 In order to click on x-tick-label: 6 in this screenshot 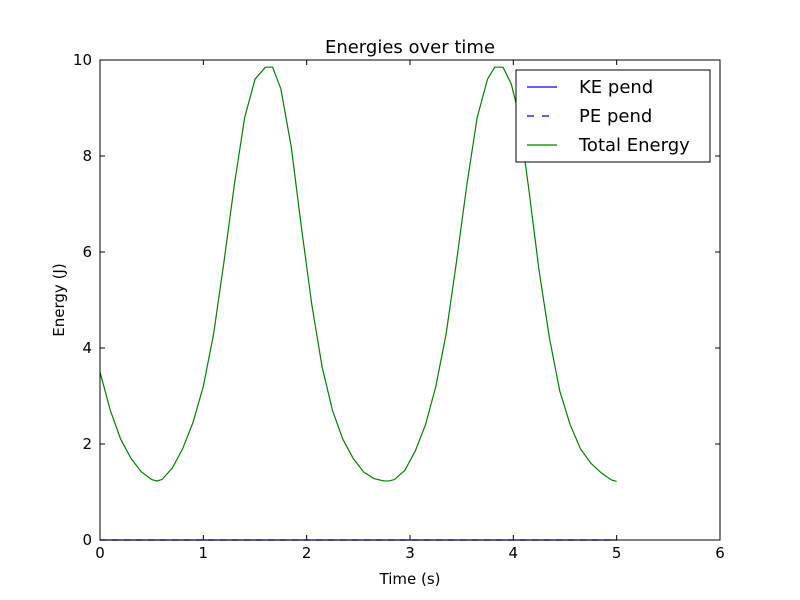, I will do `click(720, 553)`.